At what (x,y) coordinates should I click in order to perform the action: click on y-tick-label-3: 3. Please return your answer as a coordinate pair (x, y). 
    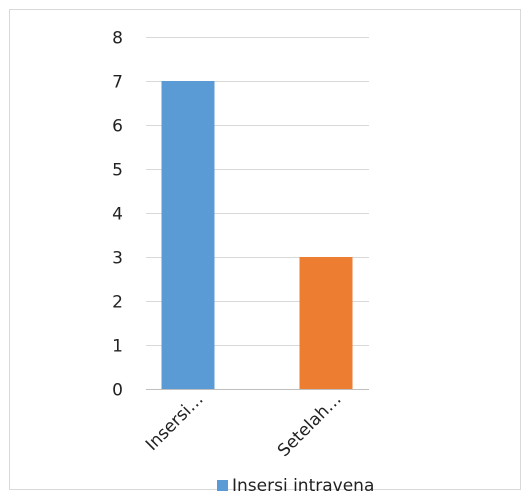
    Looking at the image, I should click on (117, 259).